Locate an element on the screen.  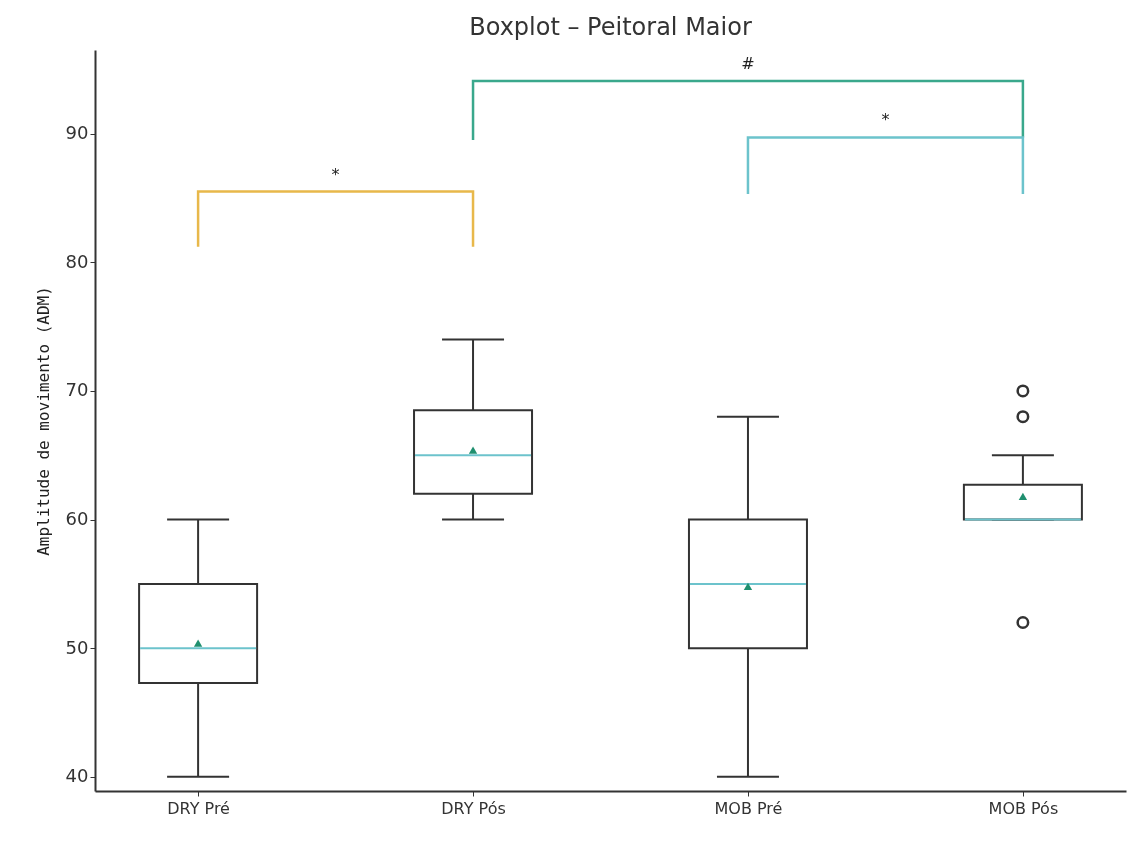
y-tick-label: 80 is located at coordinates (77, 261).